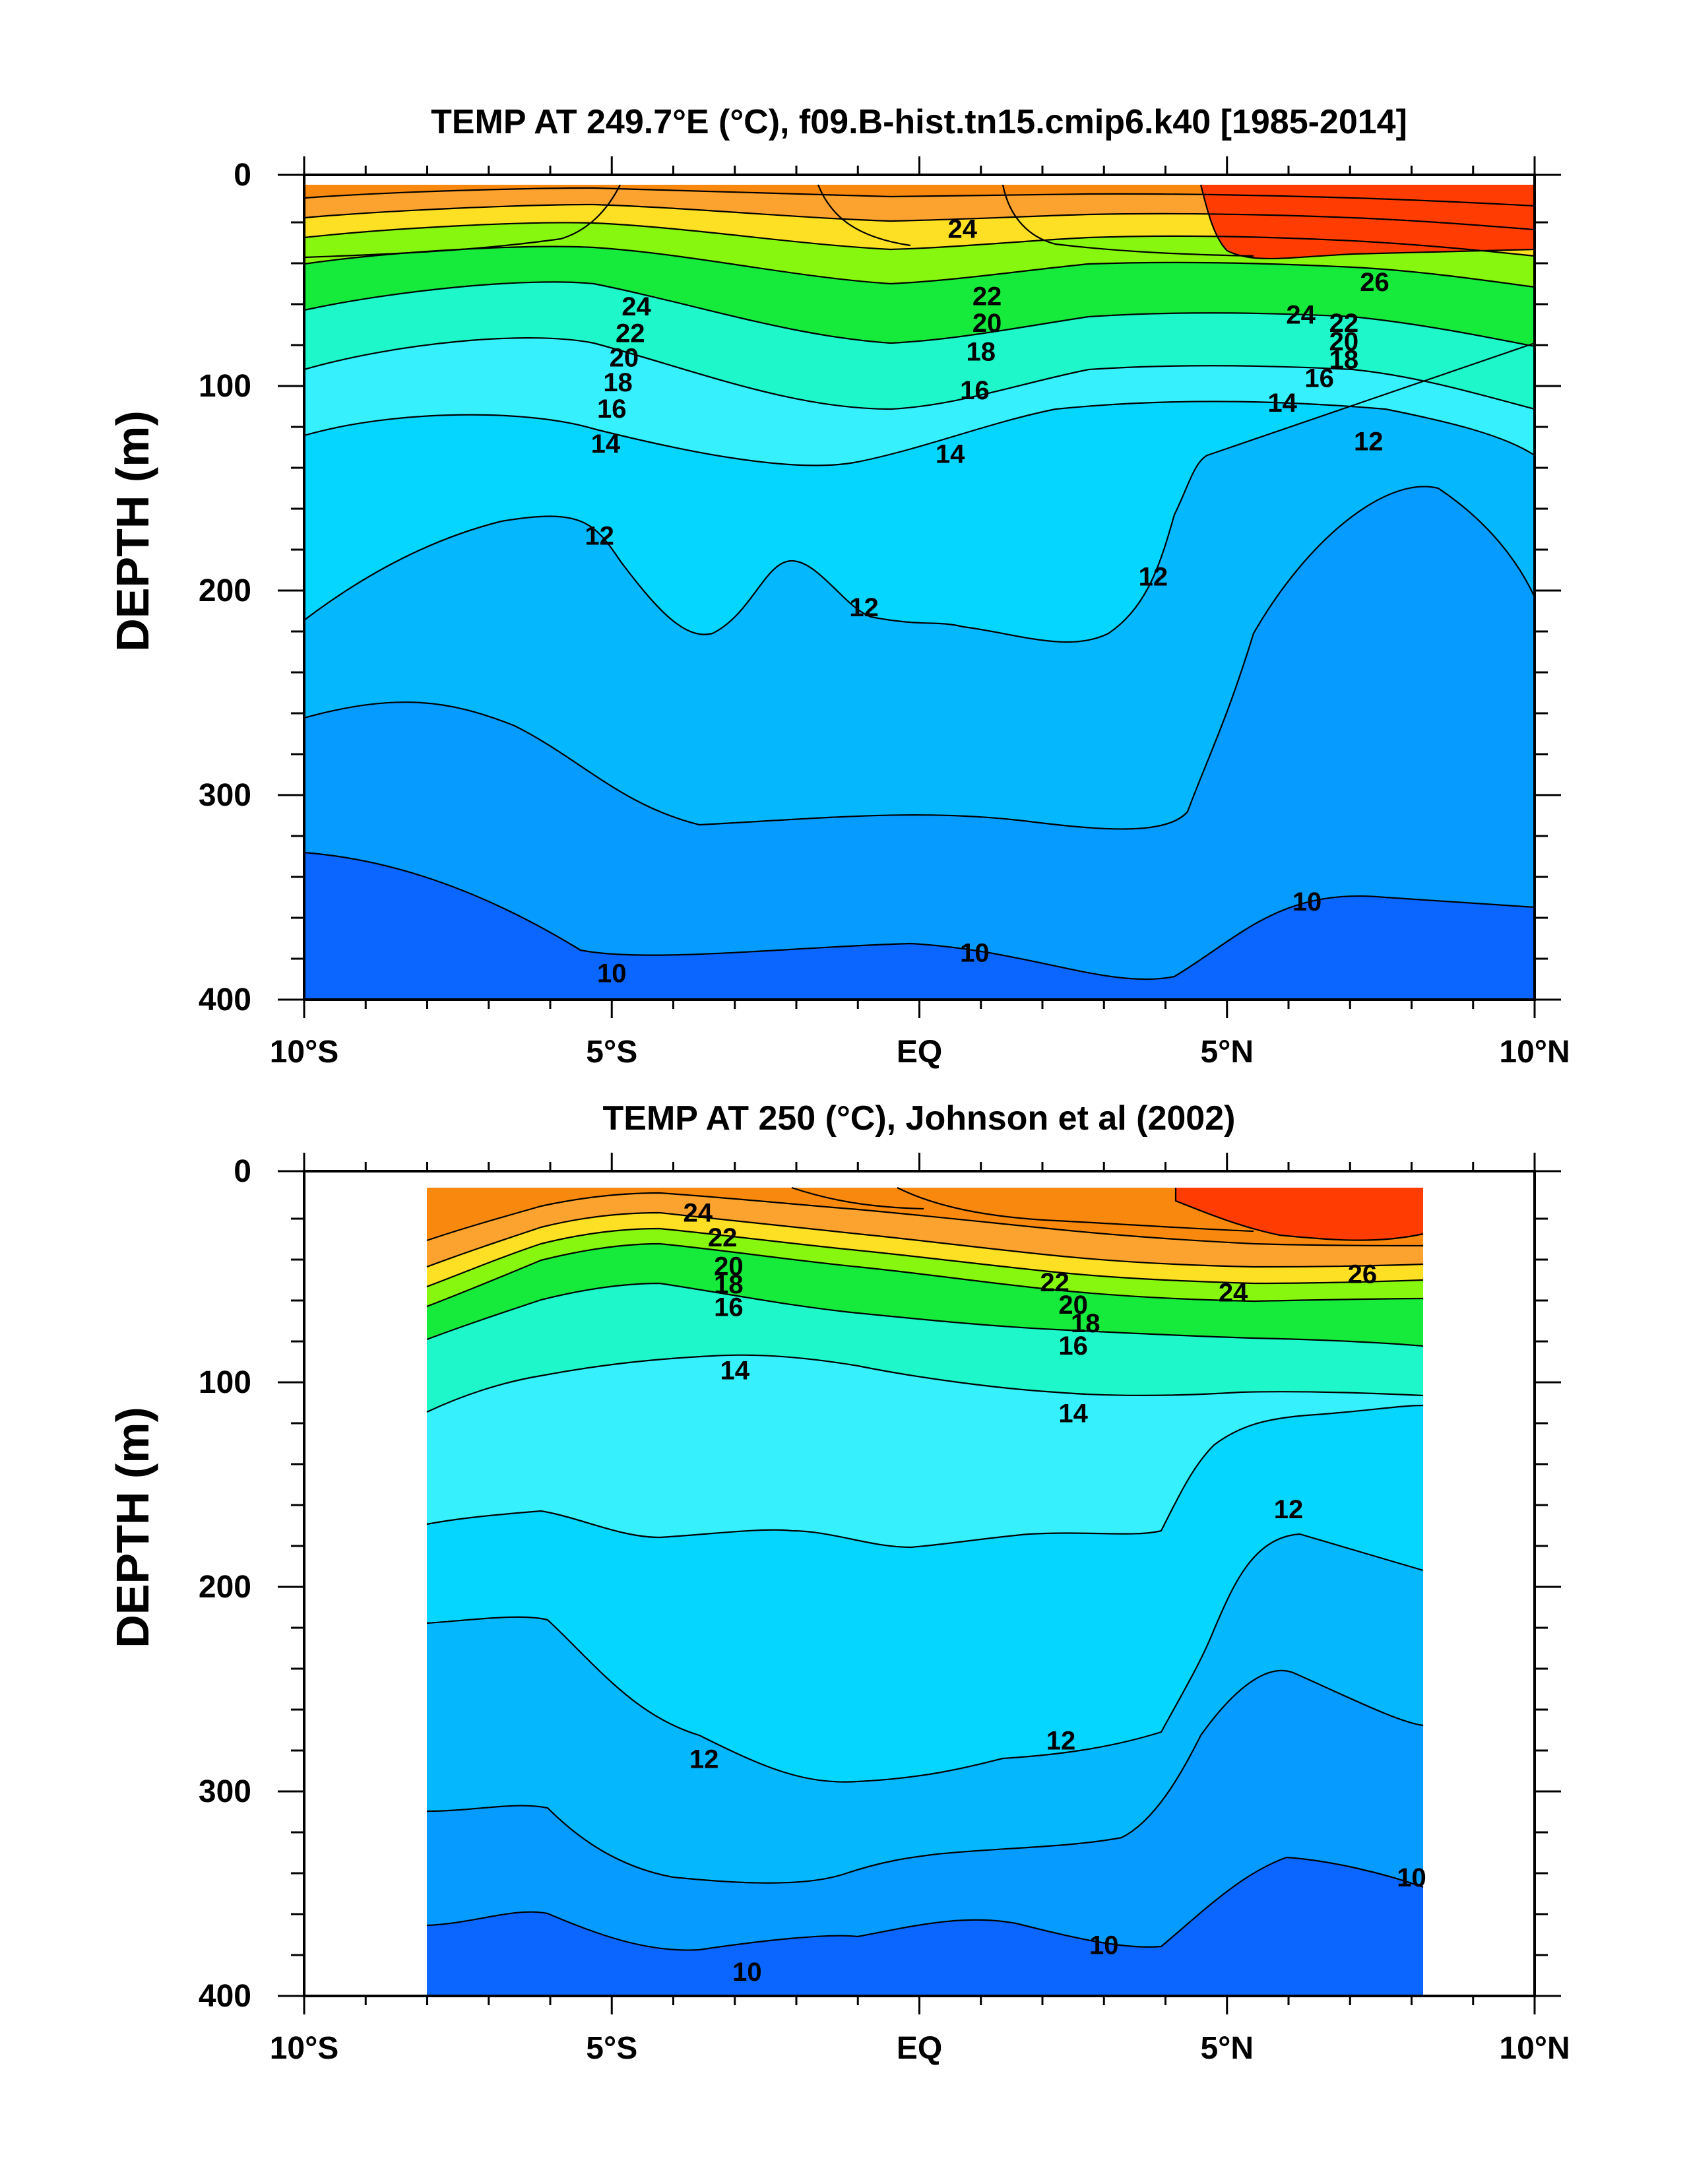 The image size is (1689, 2184). Describe the element at coordinates (925, 1926) in the screenshot. I see `panel-obs-band-below10` at that location.